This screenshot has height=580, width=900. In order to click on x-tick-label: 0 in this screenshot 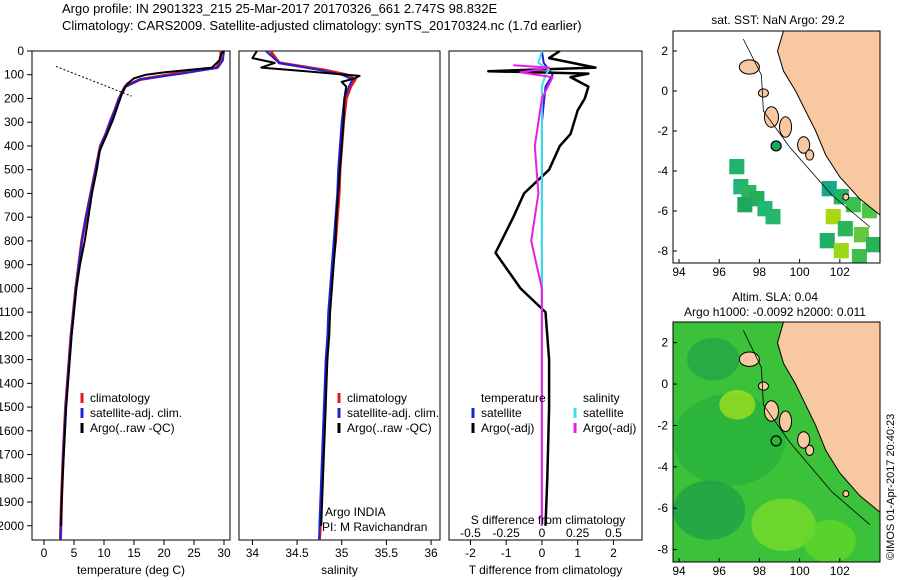, I will do `click(44, 553)`.